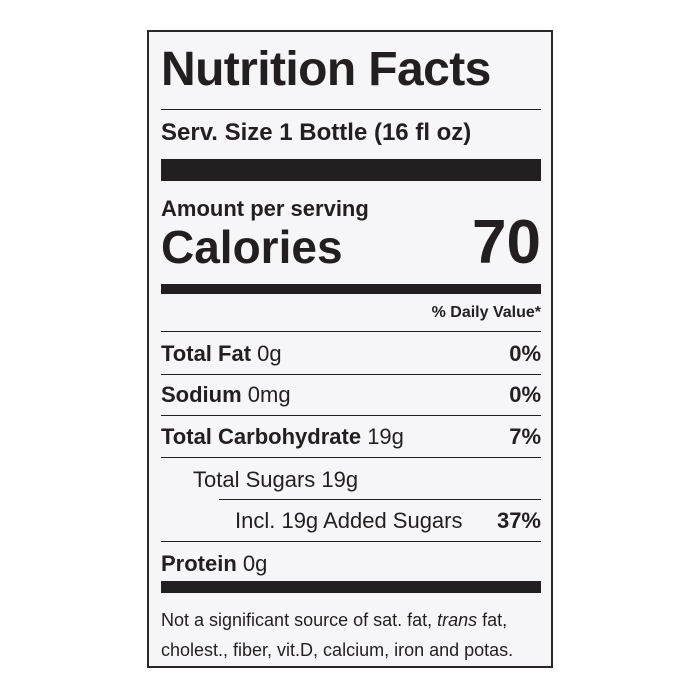 This screenshot has width=700, height=700. I want to click on nutrient-amount: 0mg, so click(269, 394).